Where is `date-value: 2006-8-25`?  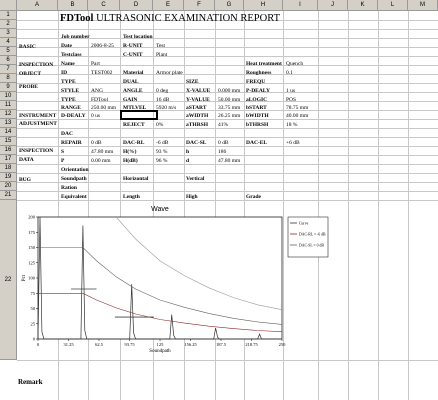 date-value: 2006-8-25 is located at coordinates (102, 46).